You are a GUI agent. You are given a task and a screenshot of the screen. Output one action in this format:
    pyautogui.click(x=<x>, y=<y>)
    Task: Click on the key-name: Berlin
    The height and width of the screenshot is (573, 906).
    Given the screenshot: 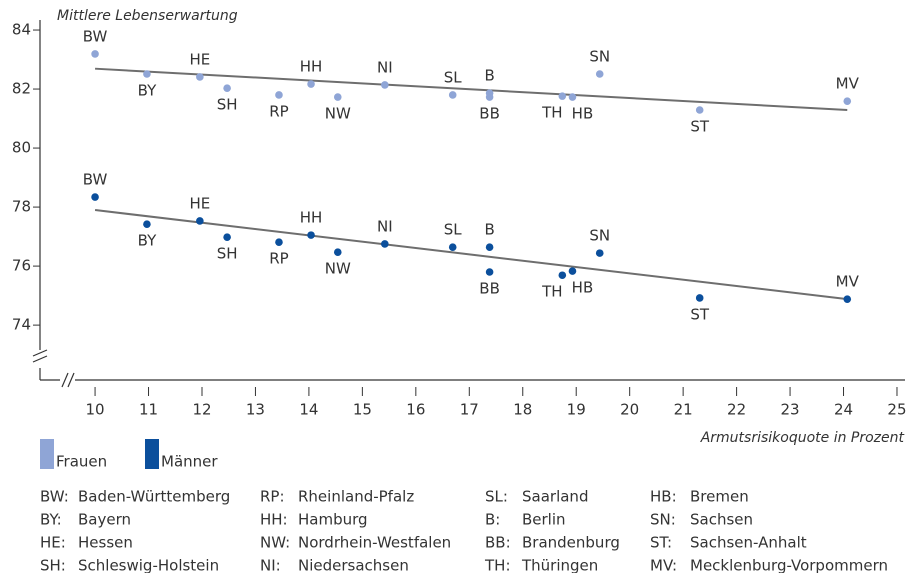 What is the action you would take?
    pyautogui.click(x=544, y=520)
    